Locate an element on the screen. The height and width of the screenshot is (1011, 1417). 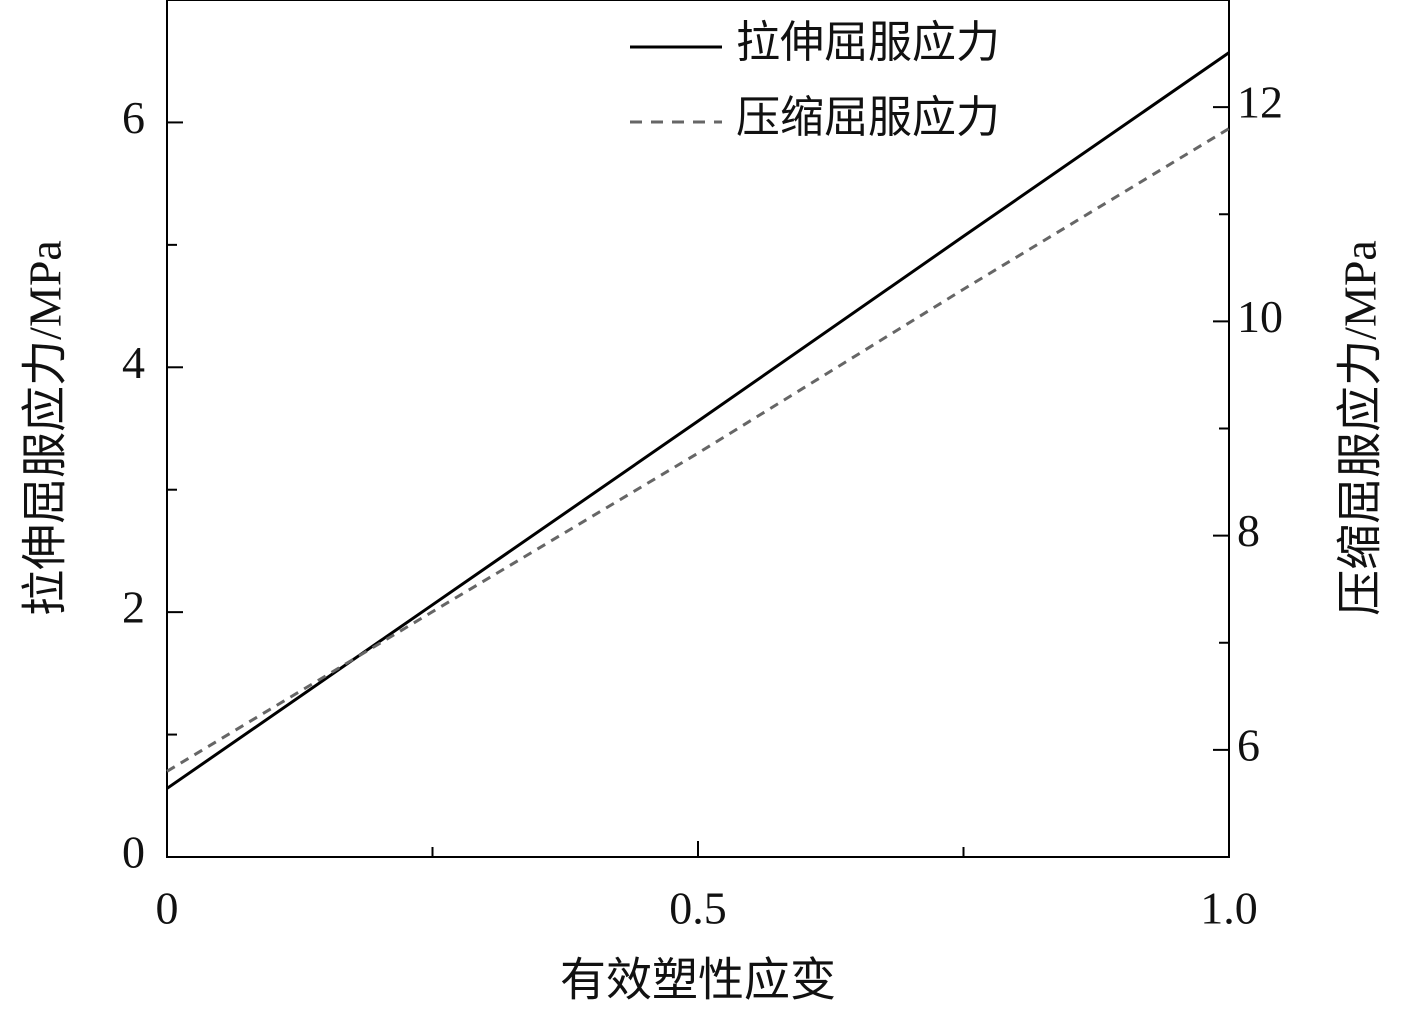
y-tick-label: 4 is located at coordinates (133, 362).